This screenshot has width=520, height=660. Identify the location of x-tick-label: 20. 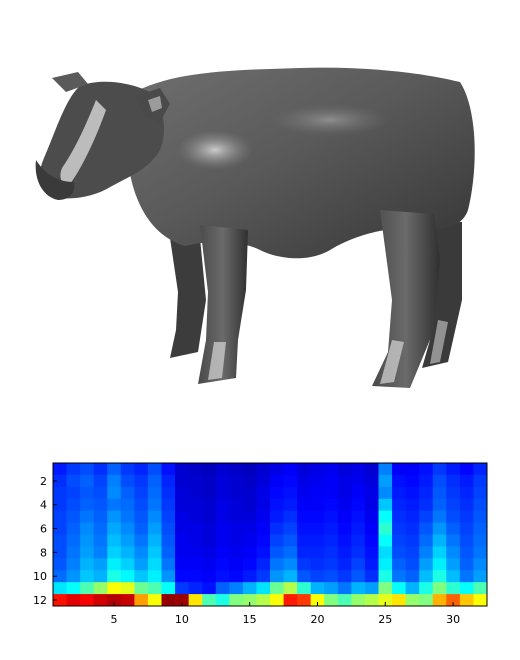
(317, 619).